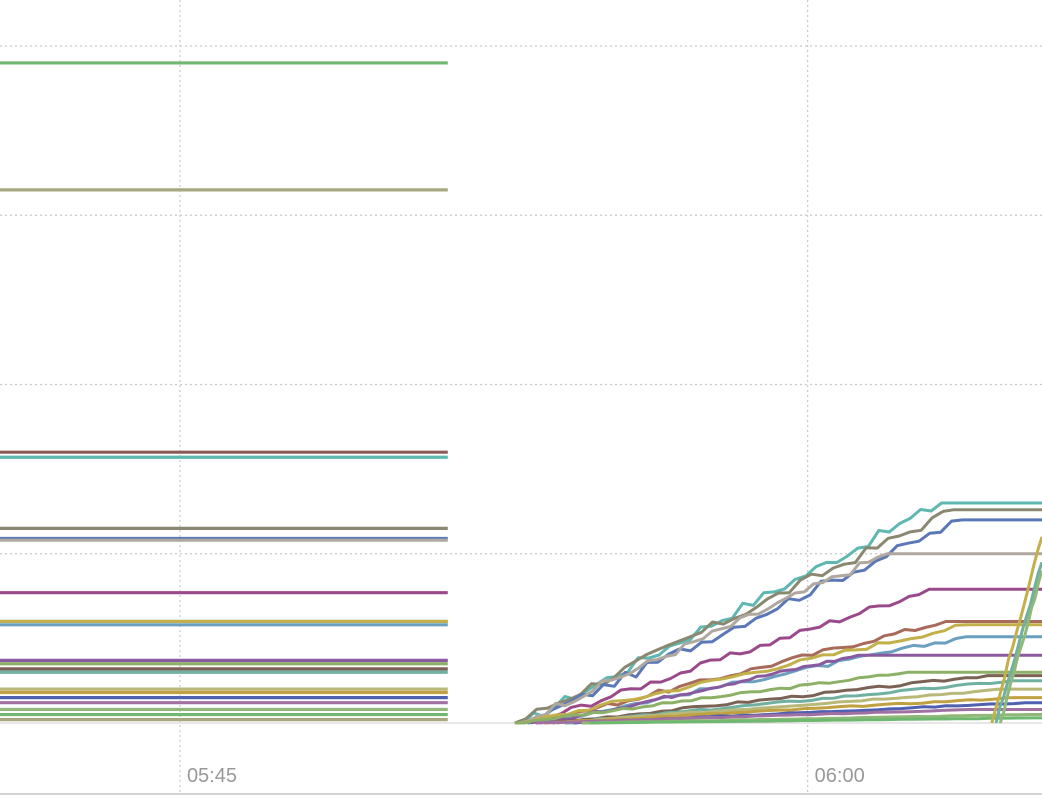  Describe the element at coordinates (212, 776) in the screenshot. I see `x-tick-label: 05:45` at that location.